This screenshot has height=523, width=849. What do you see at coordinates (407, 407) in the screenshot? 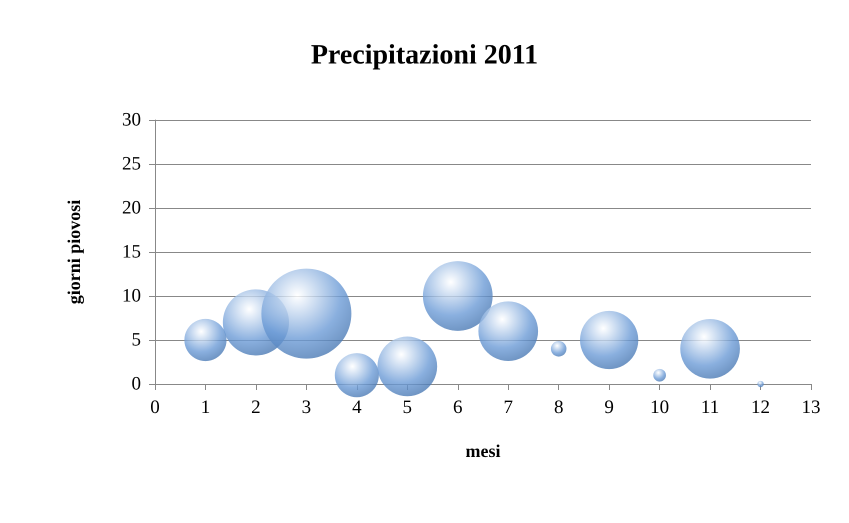
I see `x-tick-label: 5` at bounding box center [407, 407].